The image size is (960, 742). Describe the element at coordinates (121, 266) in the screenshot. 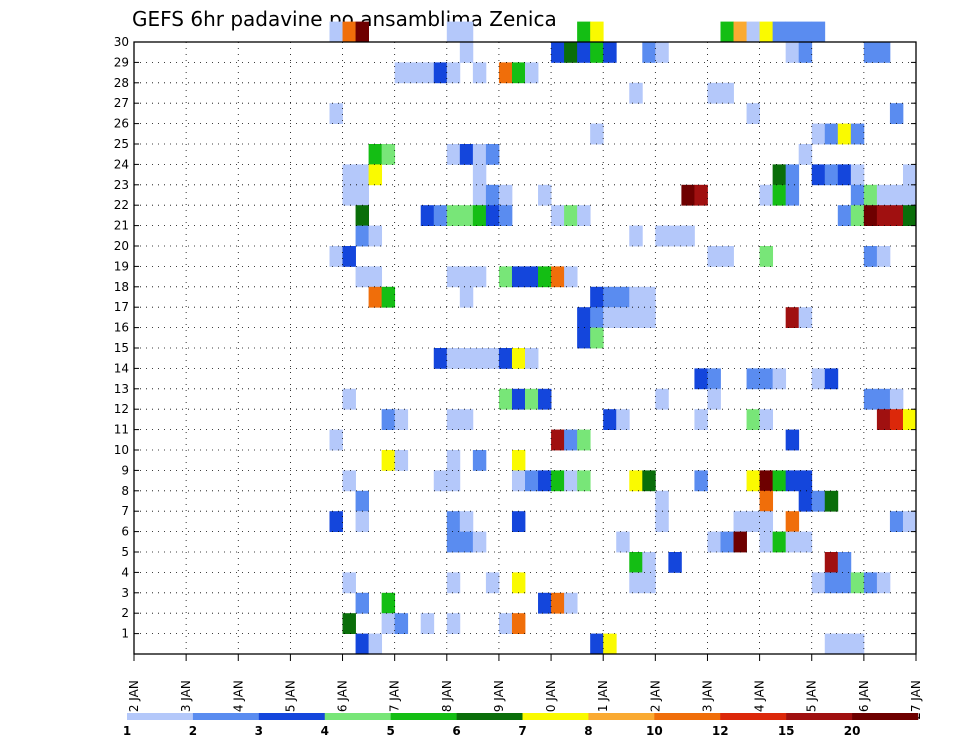

I see `y-tick-label: 19` at that location.